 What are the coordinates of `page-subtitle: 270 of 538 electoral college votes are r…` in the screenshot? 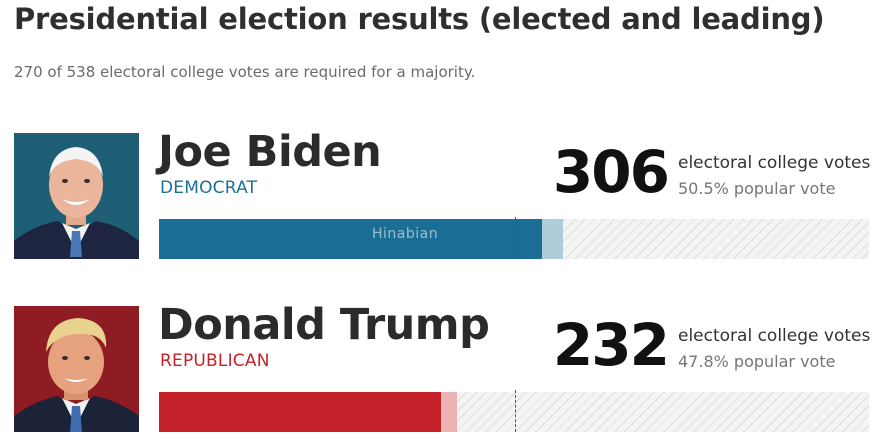 It's located at (245, 72).